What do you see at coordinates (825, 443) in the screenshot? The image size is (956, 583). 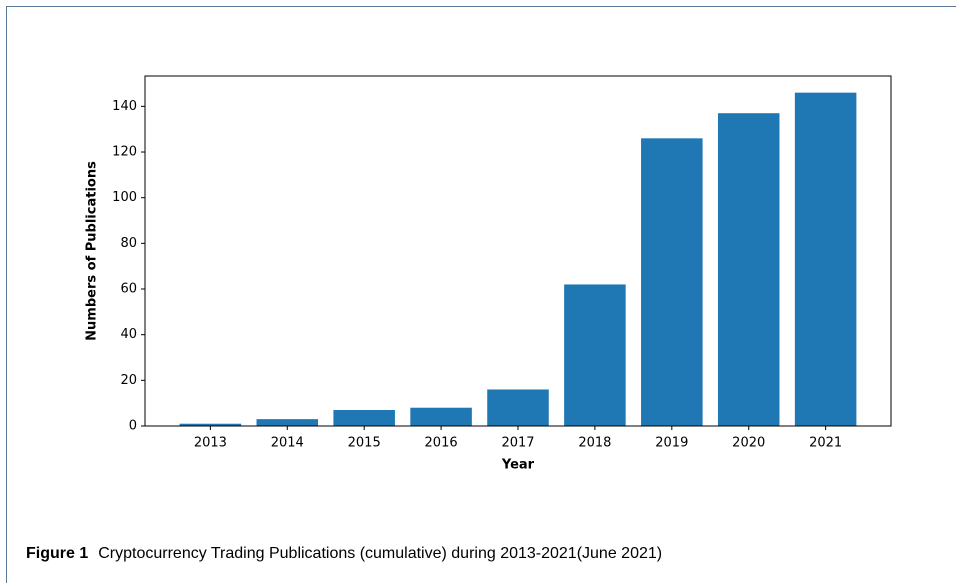 I see `x-tick-label: 2021` at bounding box center [825, 443].